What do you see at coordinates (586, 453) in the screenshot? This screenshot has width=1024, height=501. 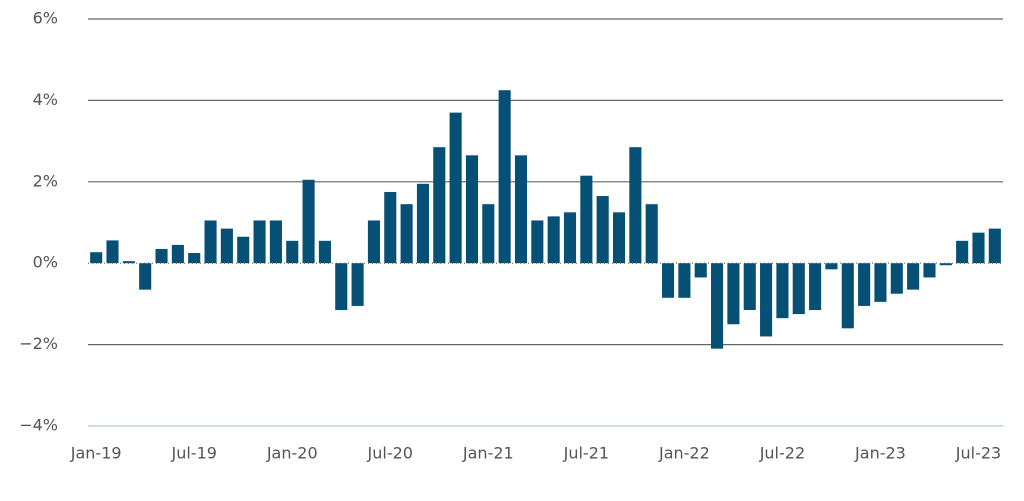 I see `x-tick-label: Jul-21` at bounding box center [586, 453].